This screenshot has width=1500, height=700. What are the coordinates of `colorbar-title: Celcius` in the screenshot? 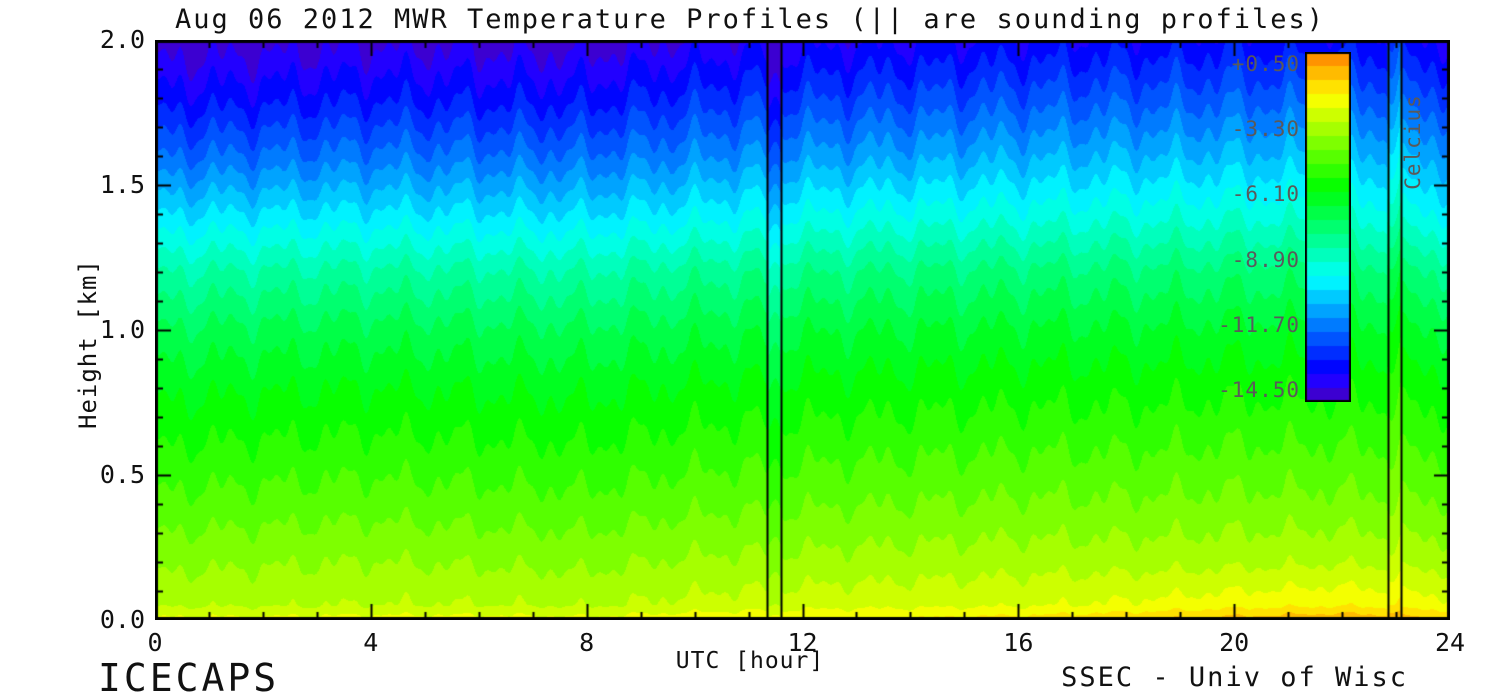 It's located at (1413, 142).